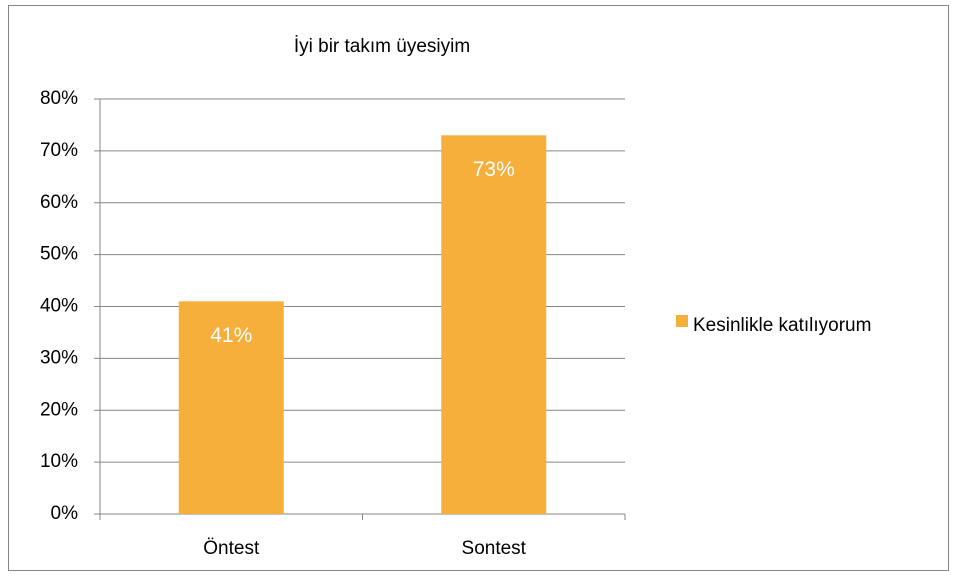  What do you see at coordinates (782, 325) in the screenshot?
I see `legend-label: Kesinlikle katılıyorum` at bounding box center [782, 325].